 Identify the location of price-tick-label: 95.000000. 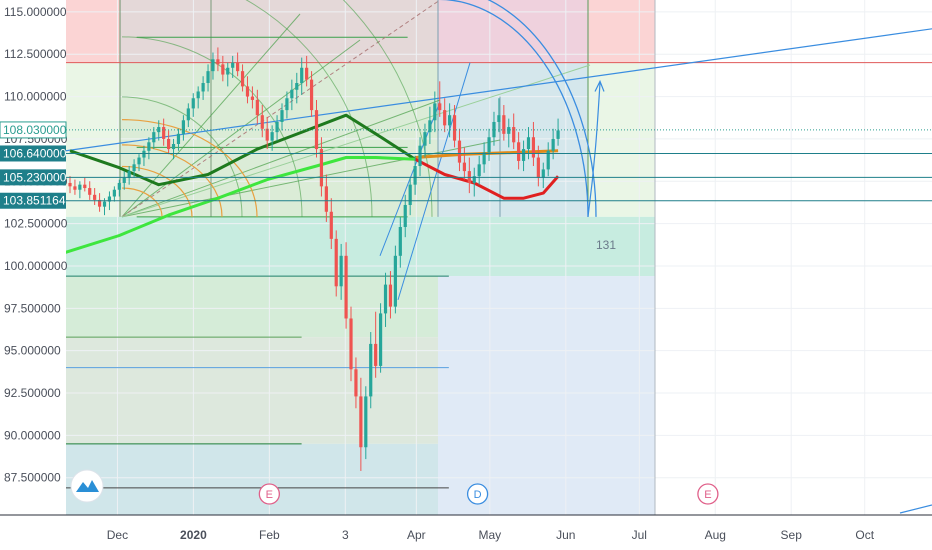
(32, 351).